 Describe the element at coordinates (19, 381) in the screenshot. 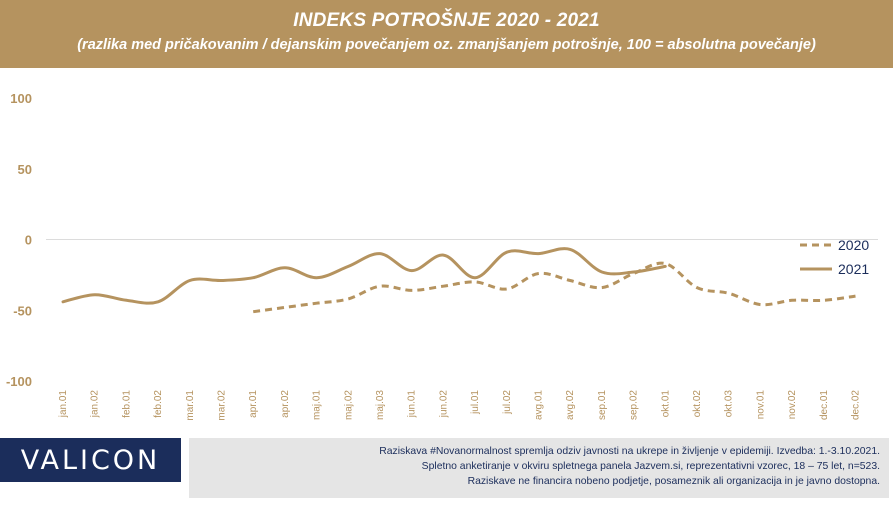

I see `y-tick-label: -100` at that location.